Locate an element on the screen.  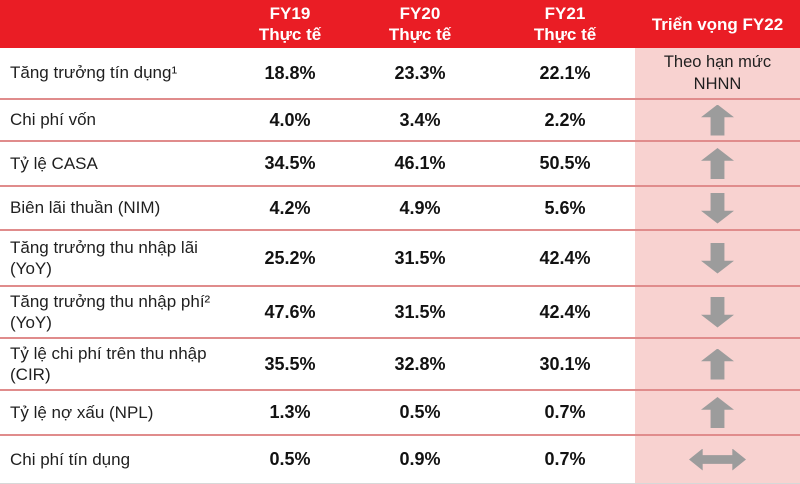
outlook-cell: Theo hạn mức NHNN is located at coordinates (717, 73).